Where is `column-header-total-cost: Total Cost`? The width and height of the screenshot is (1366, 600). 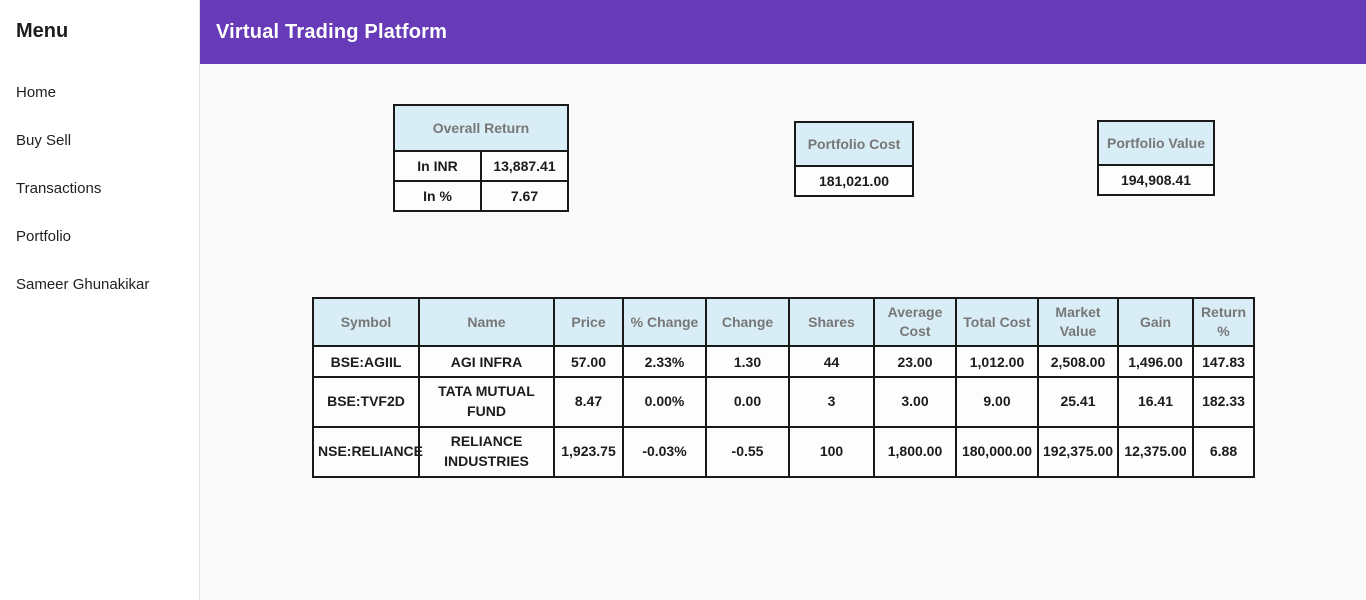 column-header-total-cost: Total Cost is located at coordinates (997, 322).